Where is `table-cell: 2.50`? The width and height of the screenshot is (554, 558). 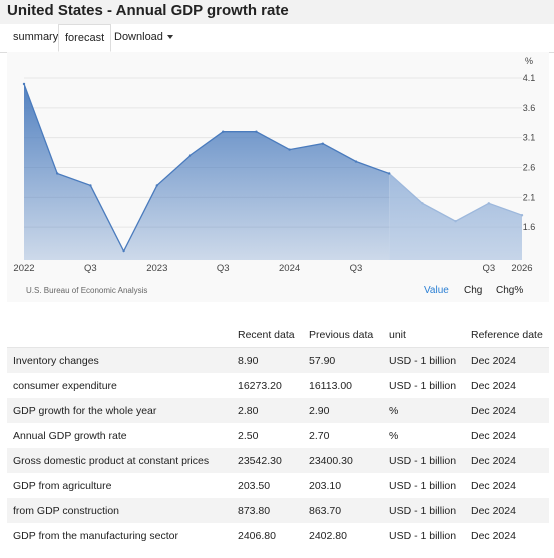 table-cell: 2.50 is located at coordinates (248, 435).